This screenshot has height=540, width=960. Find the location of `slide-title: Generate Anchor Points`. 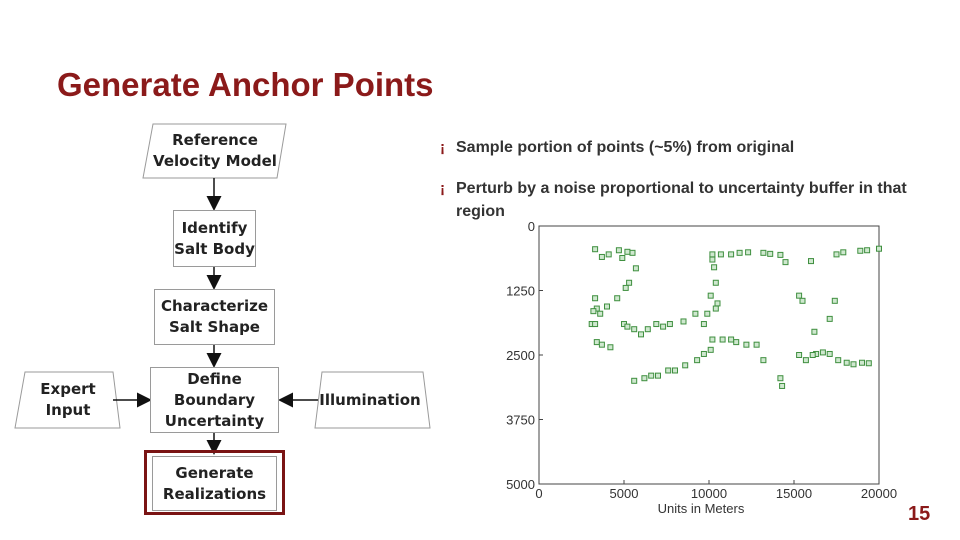

slide-title: Generate Anchor Points is located at coordinates (245, 84).